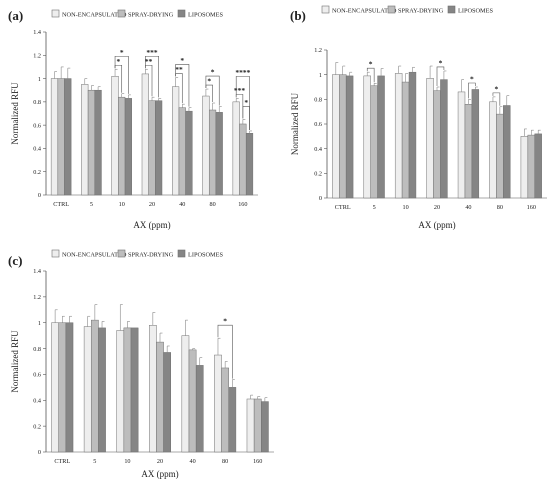 The image size is (550, 487). What do you see at coordinates (15, 260) in the screenshot?
I see `panel-label: (c)` at bounding box center [15, 260].